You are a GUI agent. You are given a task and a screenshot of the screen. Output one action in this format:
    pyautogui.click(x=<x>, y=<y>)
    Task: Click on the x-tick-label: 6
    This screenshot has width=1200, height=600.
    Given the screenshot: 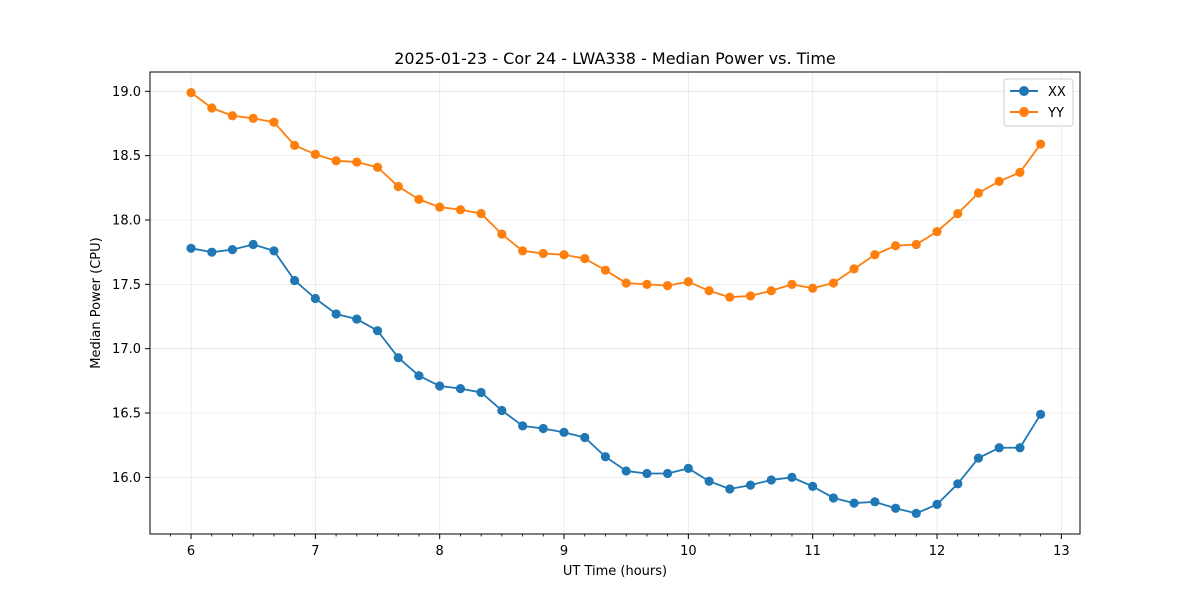 What is the action you would take?
    pyautogui.click(x=191, y=551)
    